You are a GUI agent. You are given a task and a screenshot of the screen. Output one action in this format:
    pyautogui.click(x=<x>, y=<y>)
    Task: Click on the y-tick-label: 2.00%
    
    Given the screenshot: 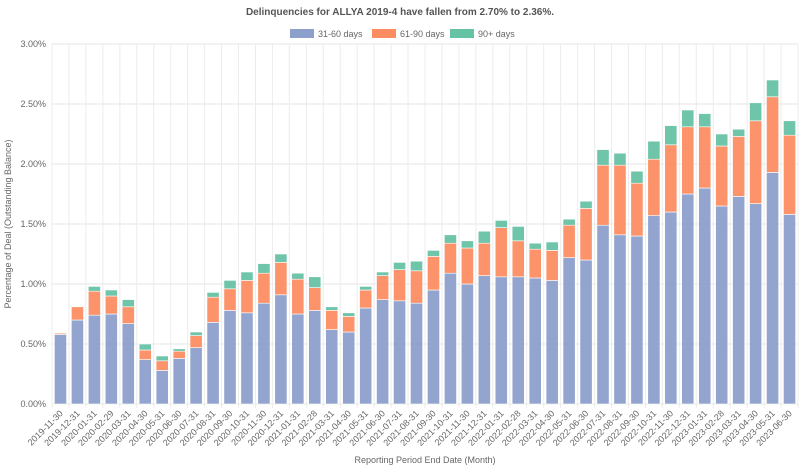 What is the action you would take?
    pyautogui.click(x=33, y=164)
    